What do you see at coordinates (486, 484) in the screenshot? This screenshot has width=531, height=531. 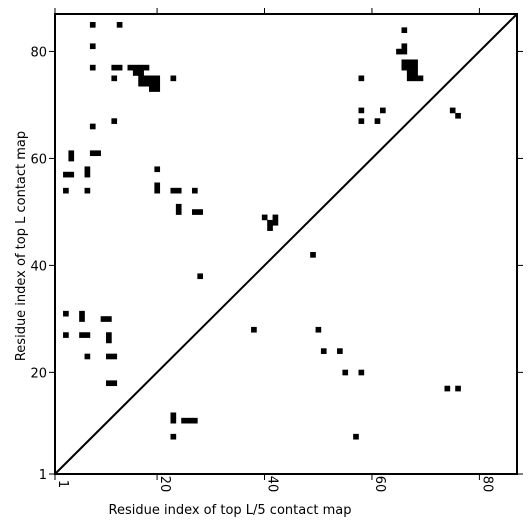 I see `x-tick-label: 80` at bounding box center [486, 484].